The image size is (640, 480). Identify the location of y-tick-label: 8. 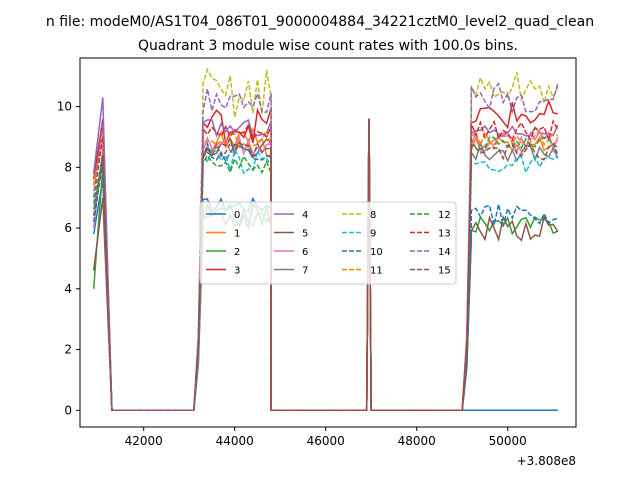
(68, 167).